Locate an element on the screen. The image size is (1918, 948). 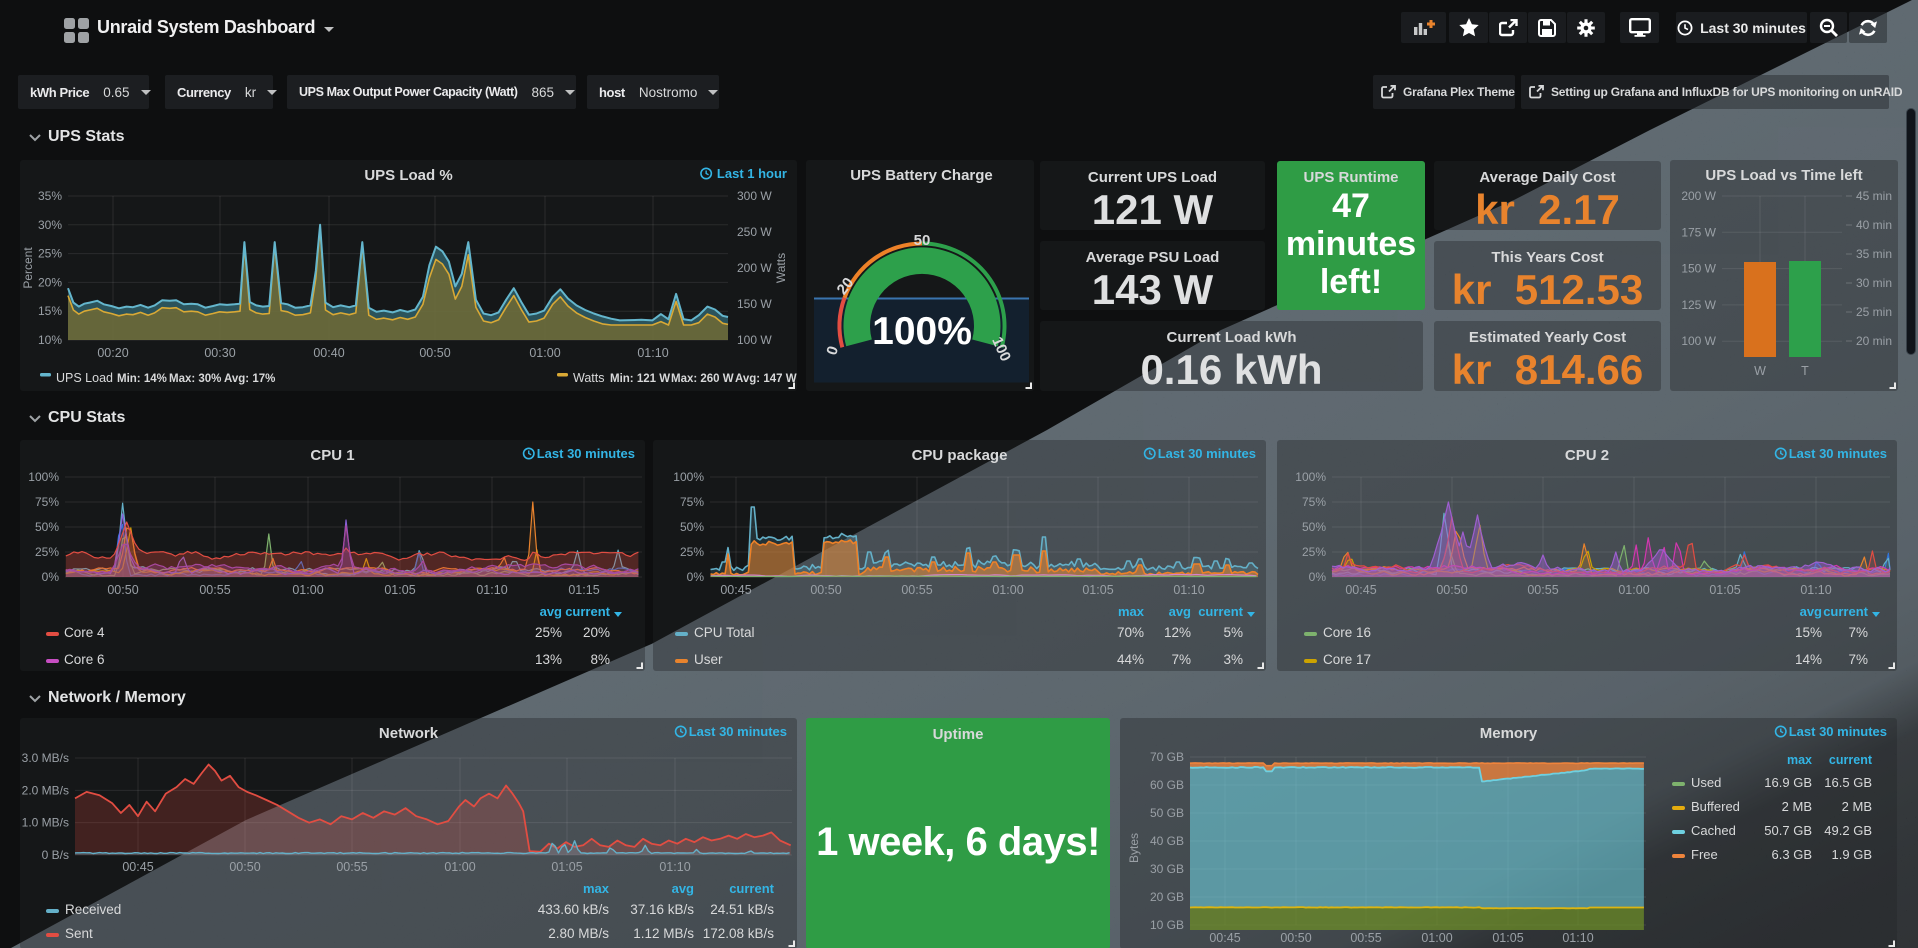
svg-text: CPU 2 is located at coordinates (1587, 455).